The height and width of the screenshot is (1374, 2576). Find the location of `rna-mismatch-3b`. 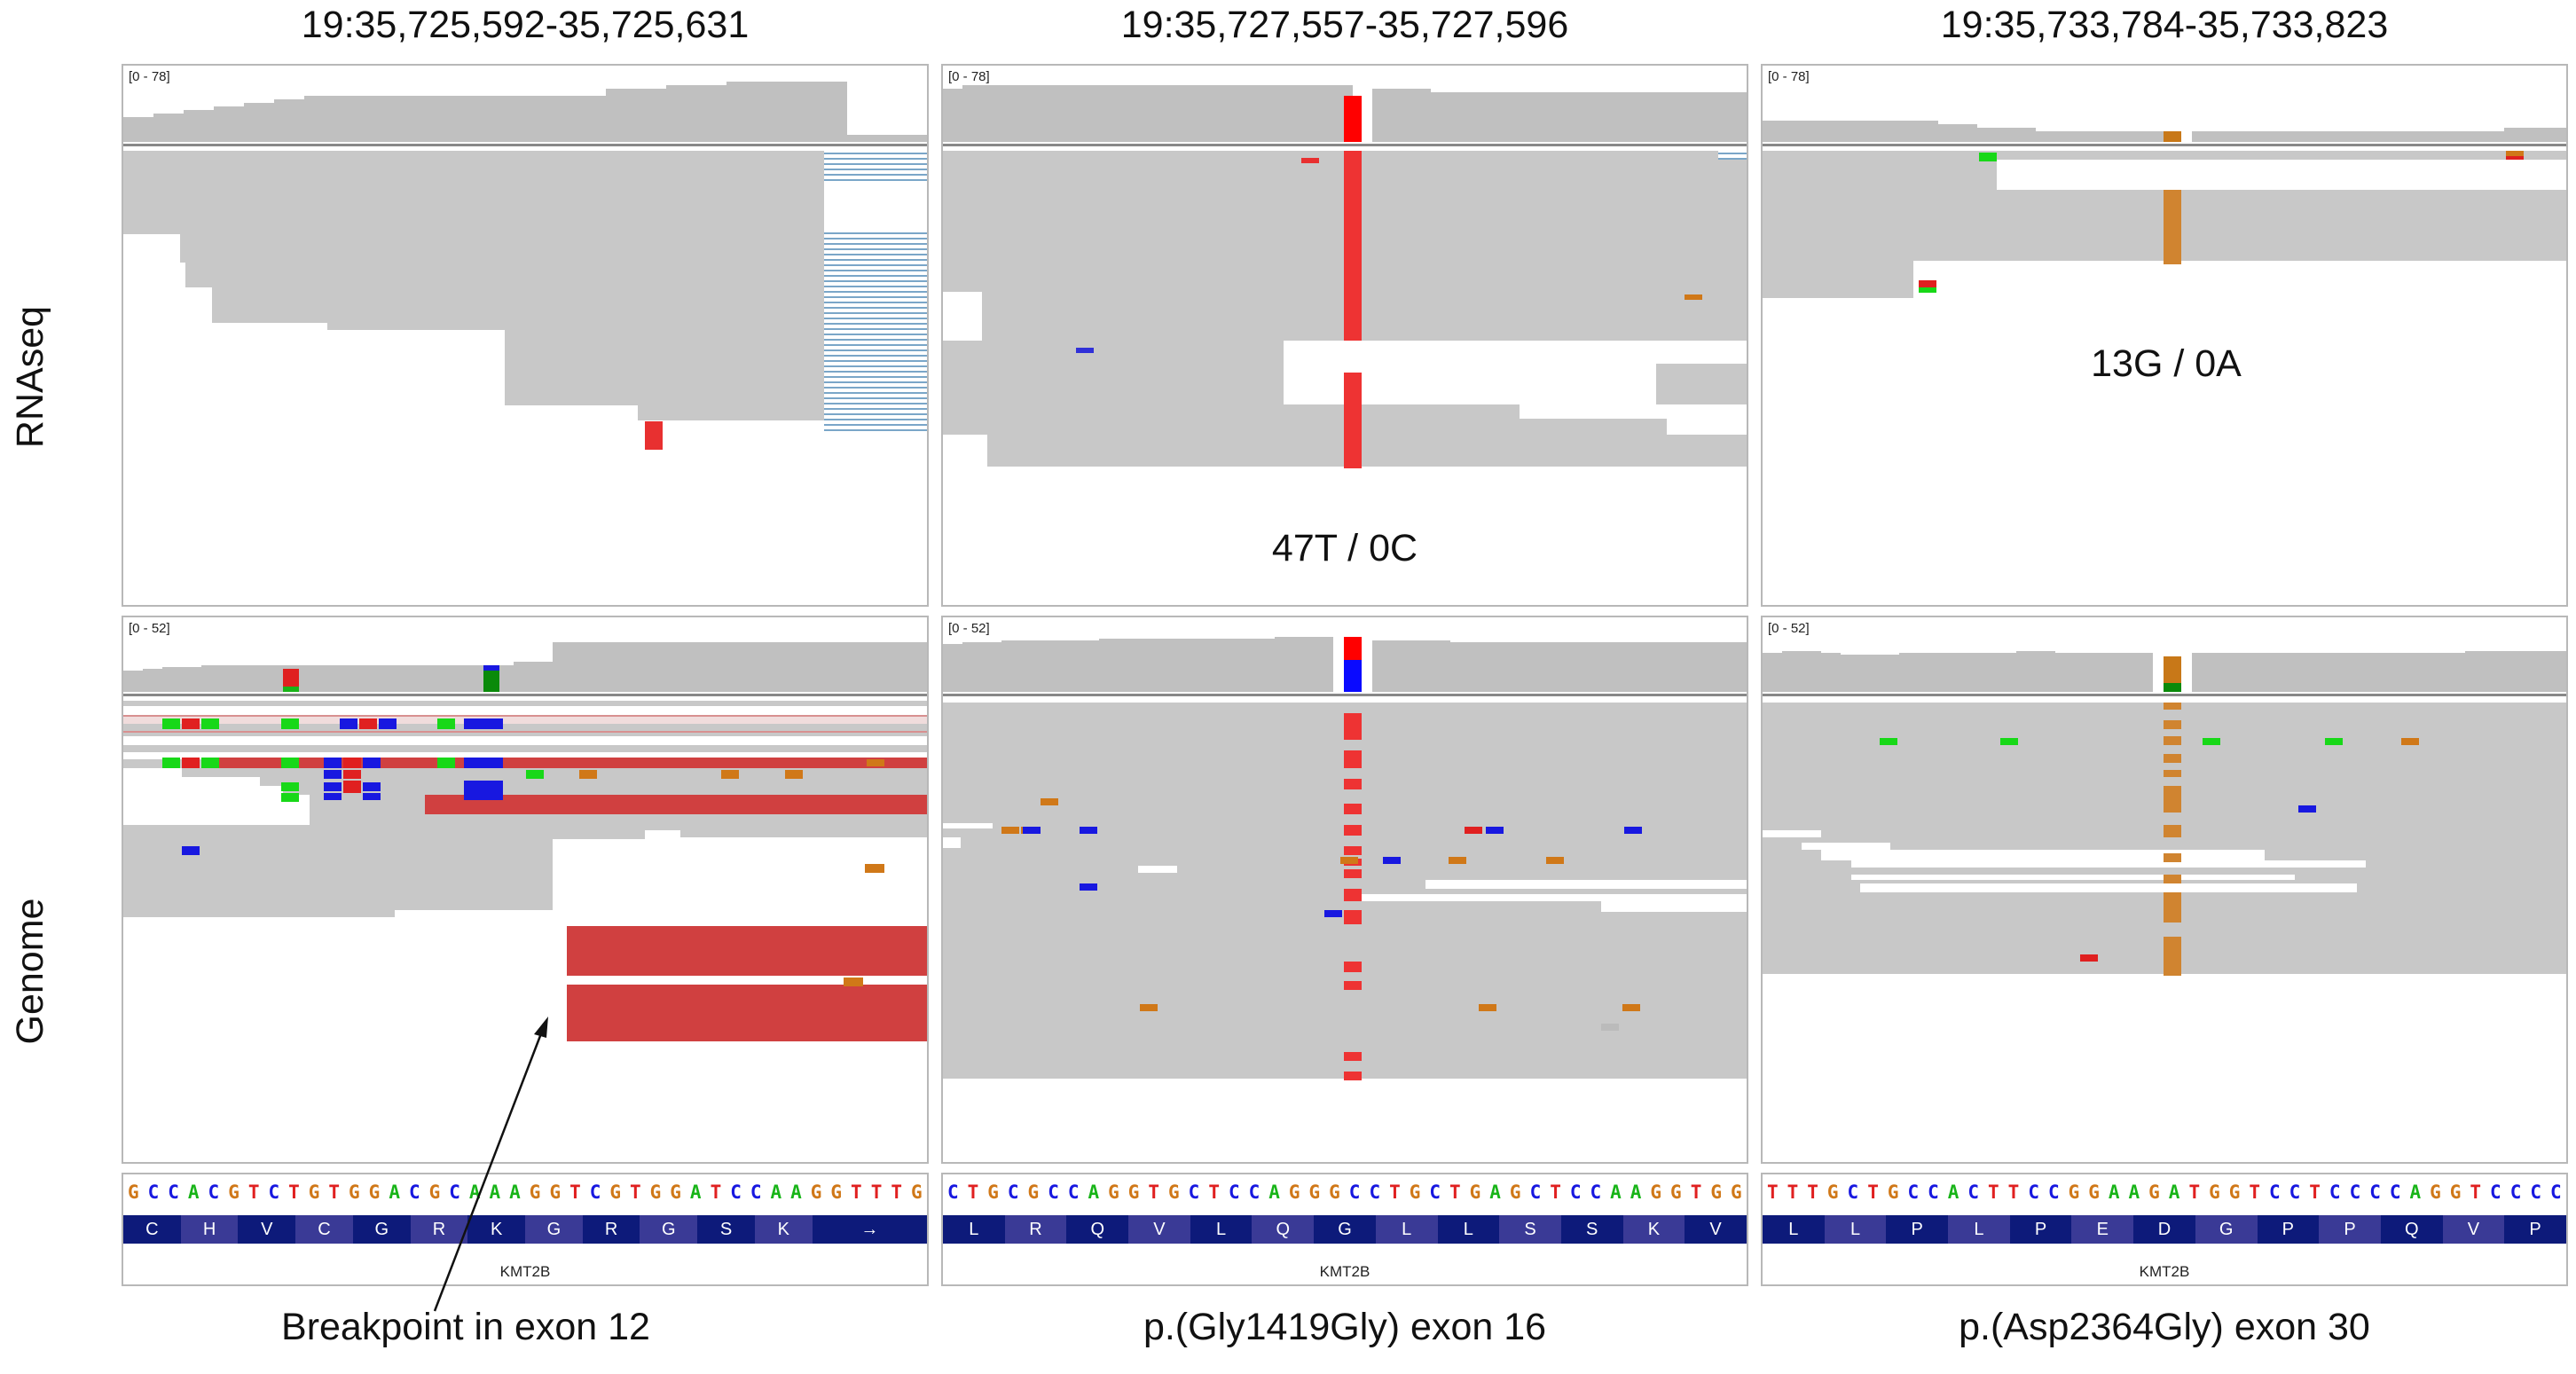

rna-mismatch-3b is located at coordinates (2515, 153).